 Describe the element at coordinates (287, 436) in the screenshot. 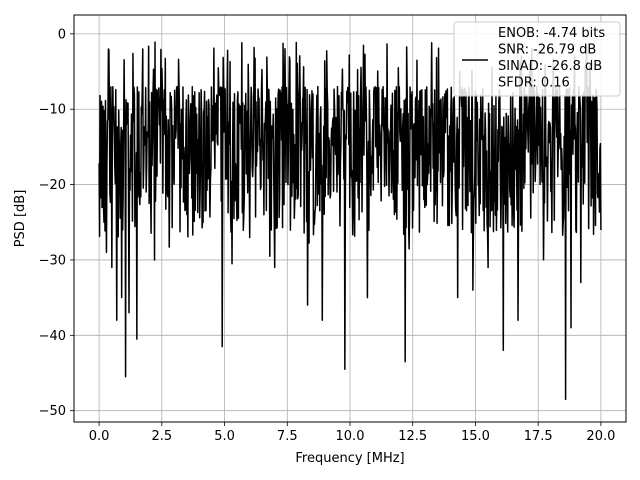

I see `x-tick-label: 7.5` at that location.